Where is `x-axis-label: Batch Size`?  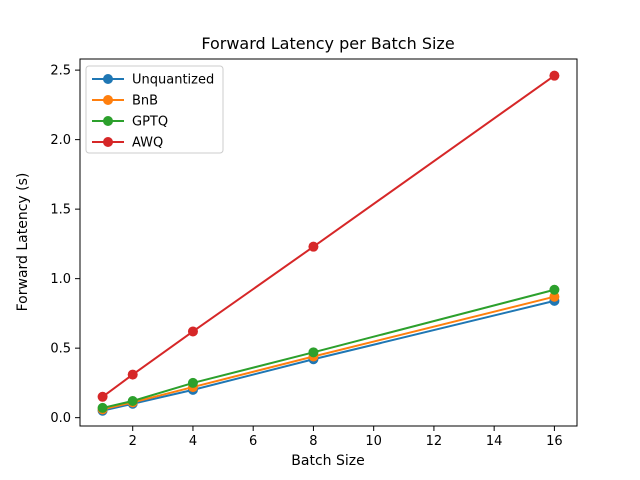
x-axis-label: Batch Size is located at coordinates (327, 461).